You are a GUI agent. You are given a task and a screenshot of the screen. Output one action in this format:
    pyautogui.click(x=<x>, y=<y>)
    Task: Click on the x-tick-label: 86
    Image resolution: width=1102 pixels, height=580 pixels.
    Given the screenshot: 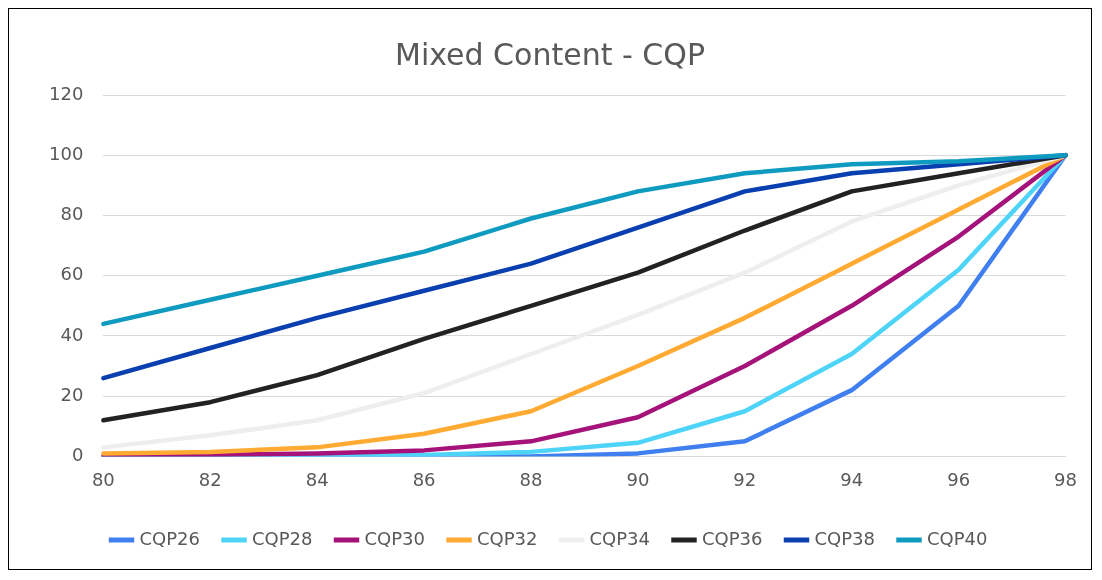 What is the action you would take?
    pyautogui.click(x=424, y=479)
    